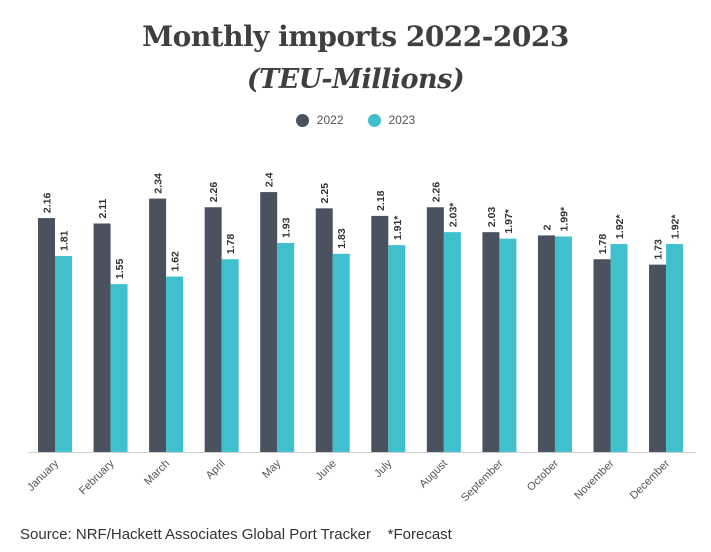  Describe the element at coordinates (381, 200) in the screenshot. I see `data-label-2022-july: 2.18` at that location.